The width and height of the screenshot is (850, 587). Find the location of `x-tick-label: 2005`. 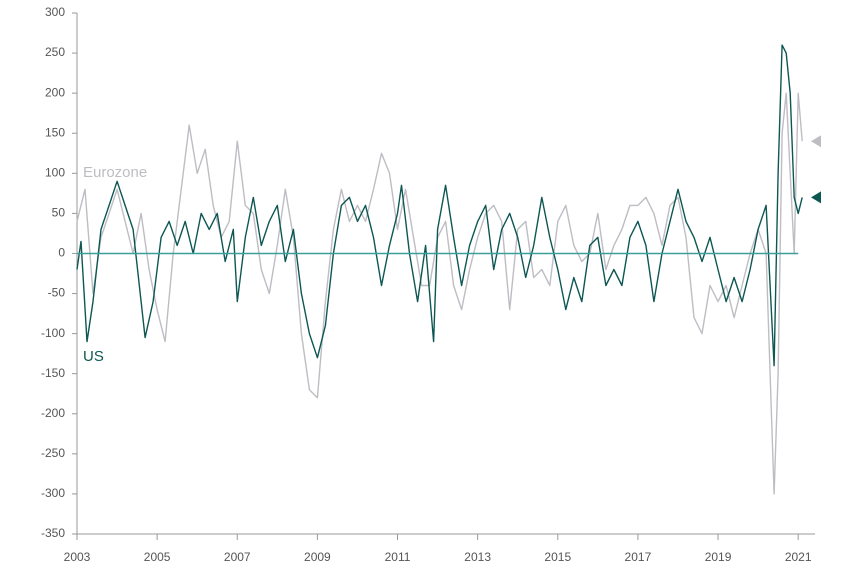

x-tick-label: 2005 is located at coordinates (157, 557).